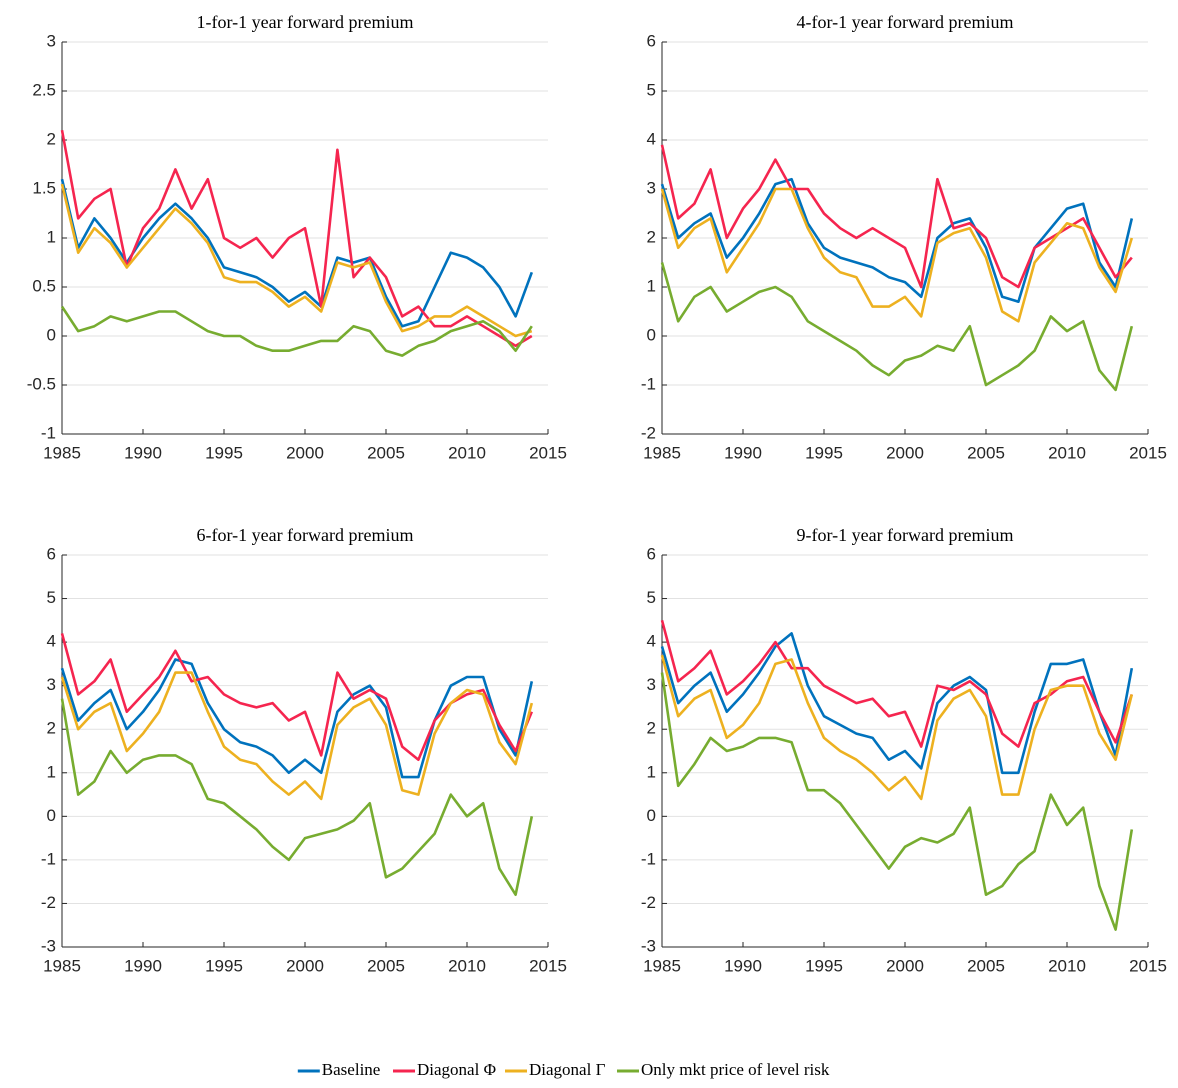 This screenshot has width=1178, height=1088. What do you see at coordinates (304, 535) in the screenshot?
I see `chart-title: 6-for-1 year forward premium` at bounding box center [304, 535].